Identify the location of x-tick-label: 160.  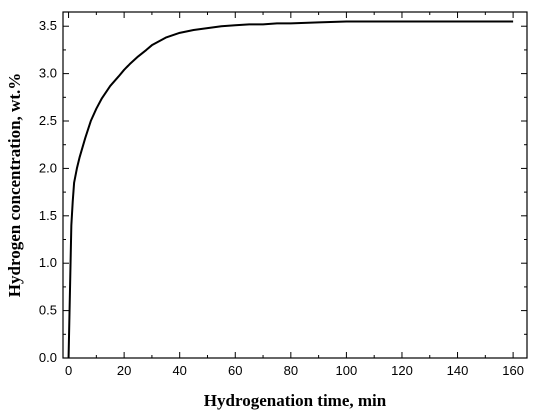
(513, 370).